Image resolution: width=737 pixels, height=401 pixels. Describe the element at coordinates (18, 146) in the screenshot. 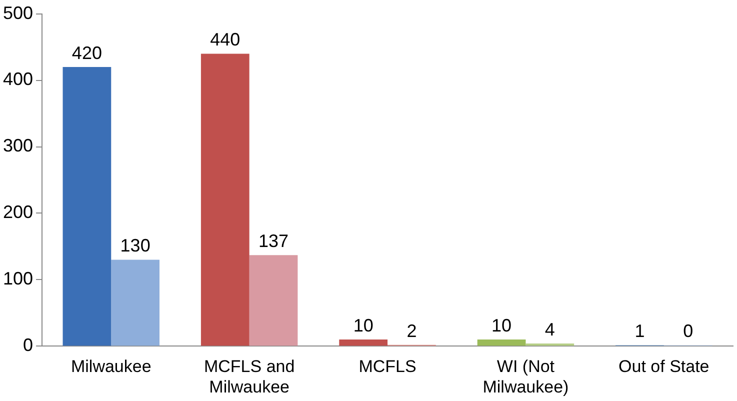

I see `y-tick-label: 300` at that location.